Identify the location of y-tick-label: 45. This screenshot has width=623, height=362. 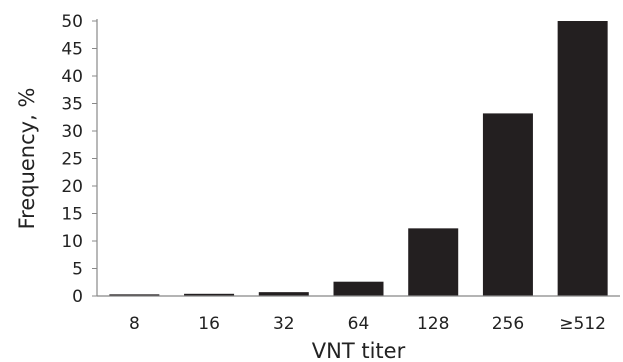
(72, 50).